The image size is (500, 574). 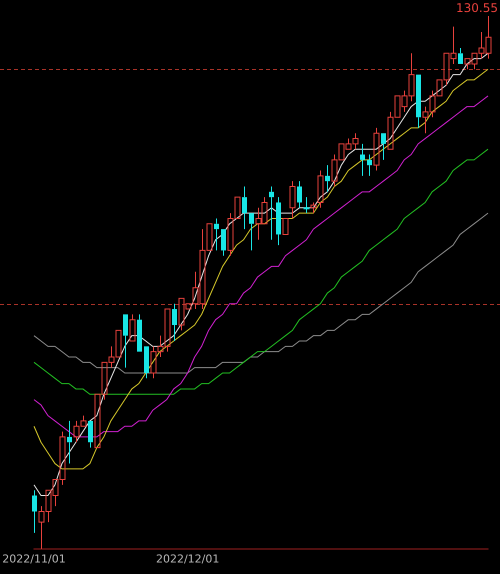 What do you see at coordinates (477, 8) in the screenshot?
I see `text: 130.55` at bounding box center [477, 8].